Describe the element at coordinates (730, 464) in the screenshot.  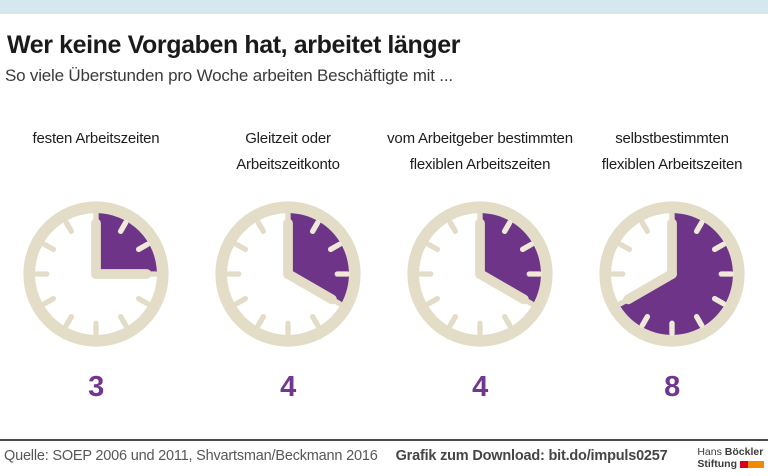
I see `logo-line2: Stiftung` at that location.